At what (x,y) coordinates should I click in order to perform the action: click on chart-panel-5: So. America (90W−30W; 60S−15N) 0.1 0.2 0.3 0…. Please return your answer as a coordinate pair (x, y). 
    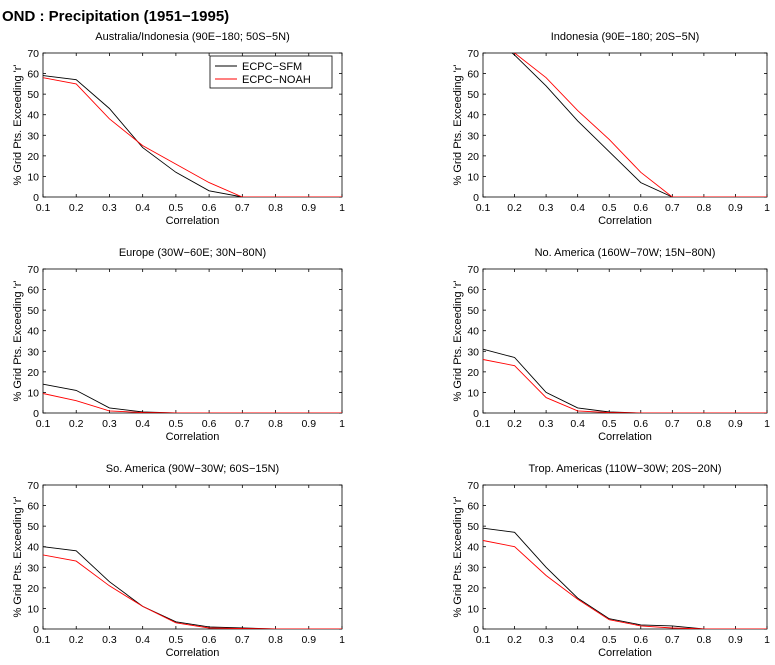
    Looking at the image, I should click on (178, 561).